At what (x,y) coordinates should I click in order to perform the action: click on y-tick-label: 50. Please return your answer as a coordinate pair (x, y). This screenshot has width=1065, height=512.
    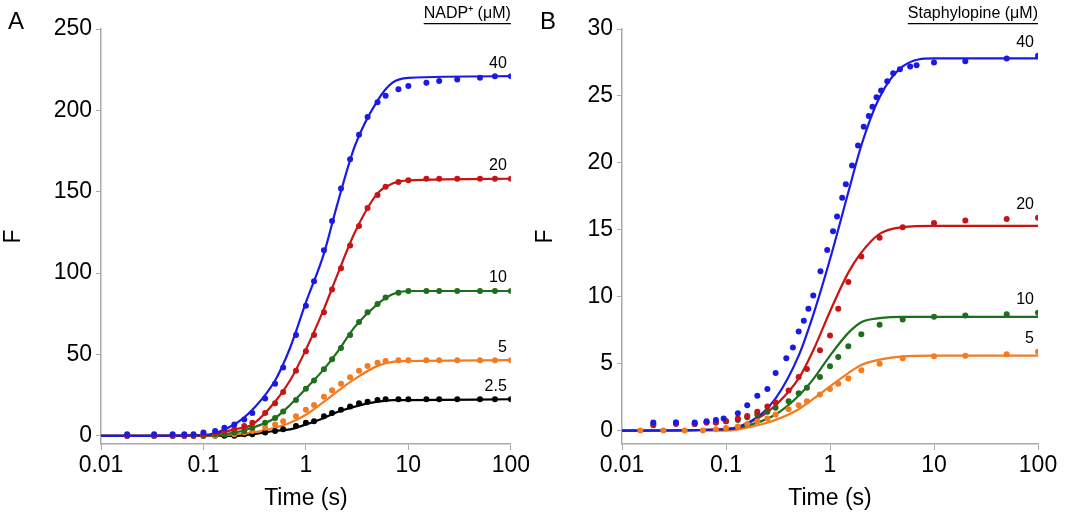
    Looking at the image, I should click on (79, 352).